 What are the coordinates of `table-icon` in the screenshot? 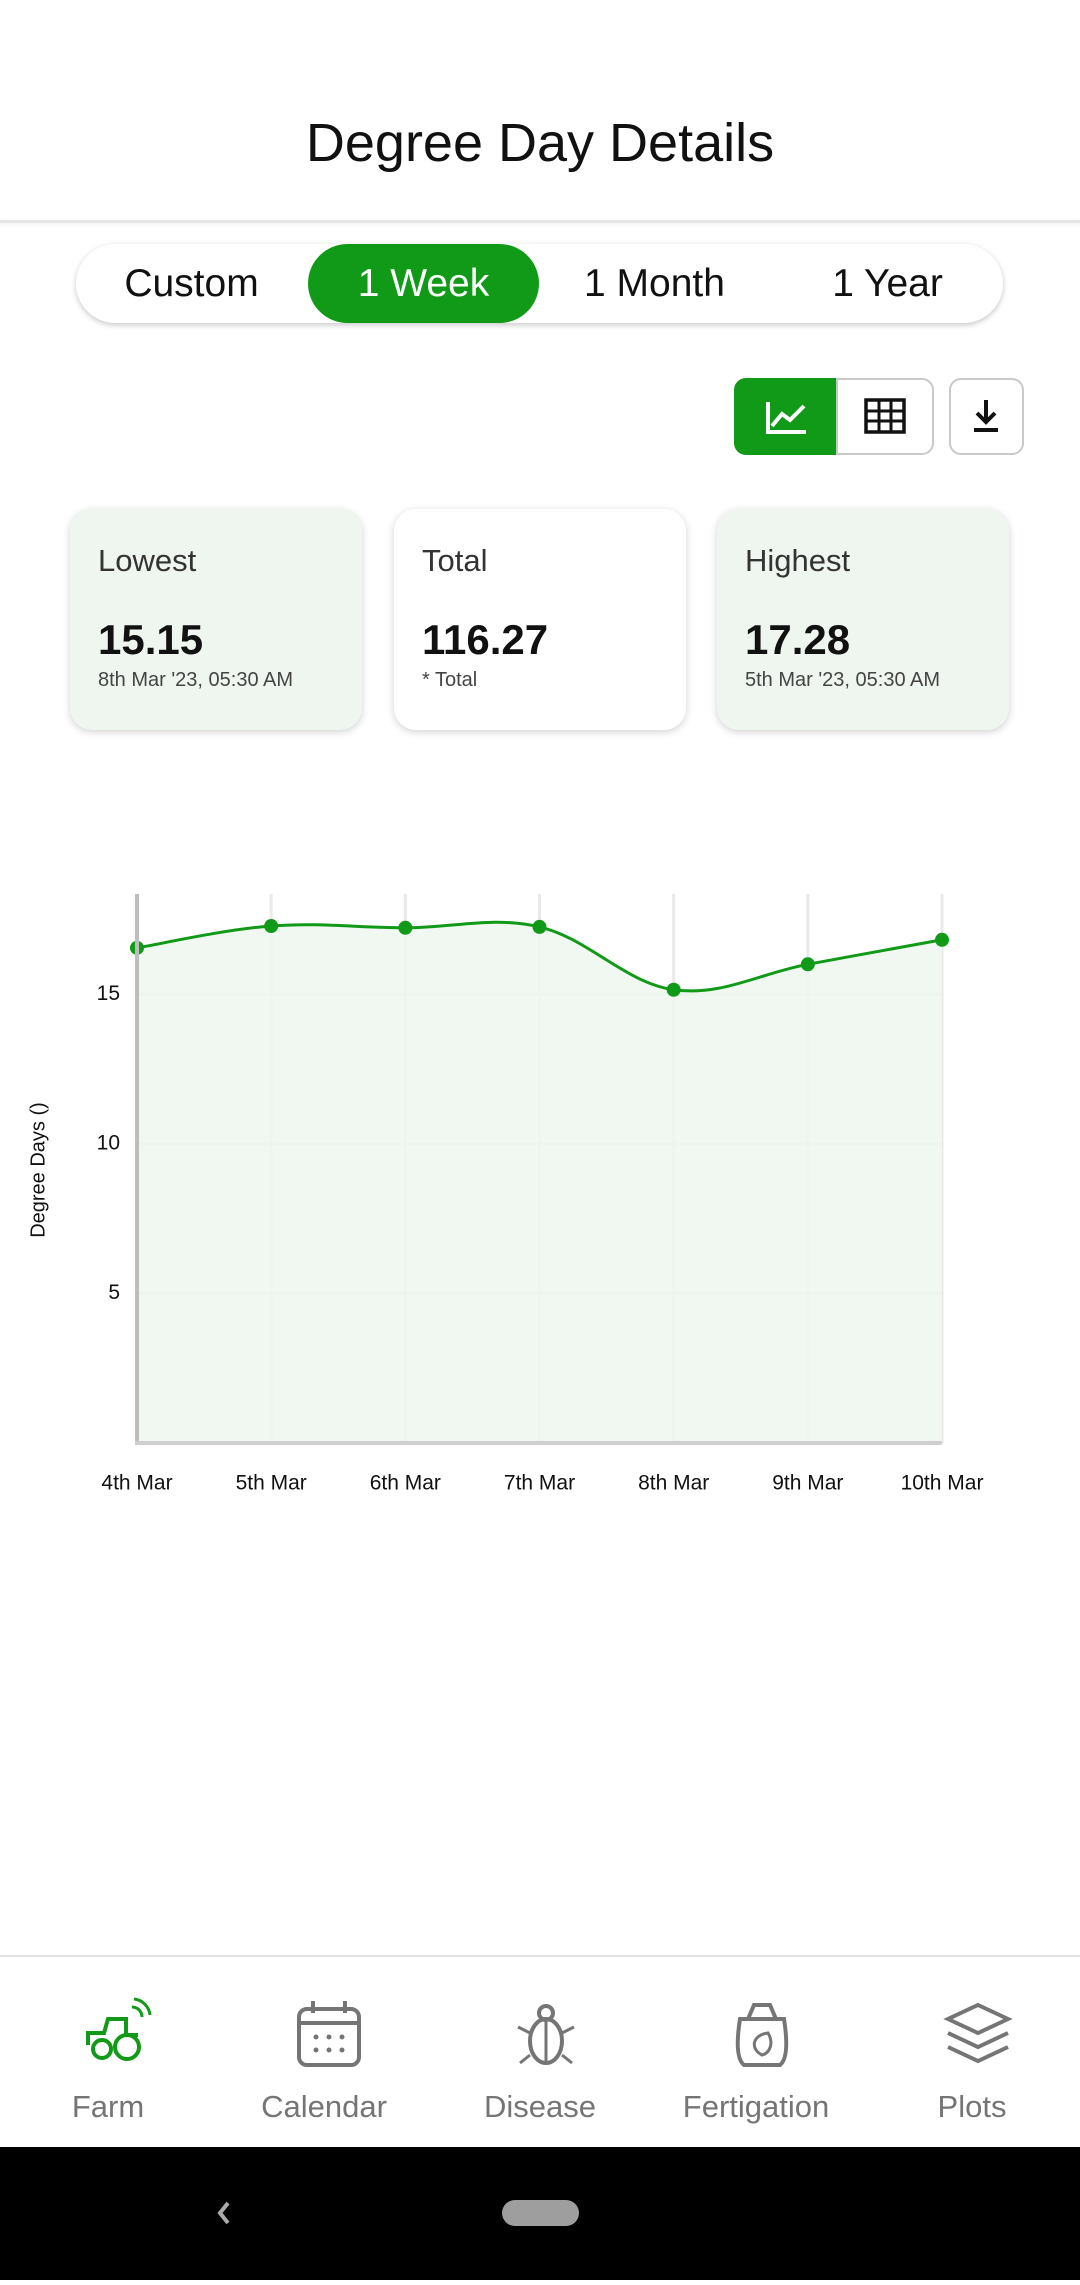 It's located at (885, 416).